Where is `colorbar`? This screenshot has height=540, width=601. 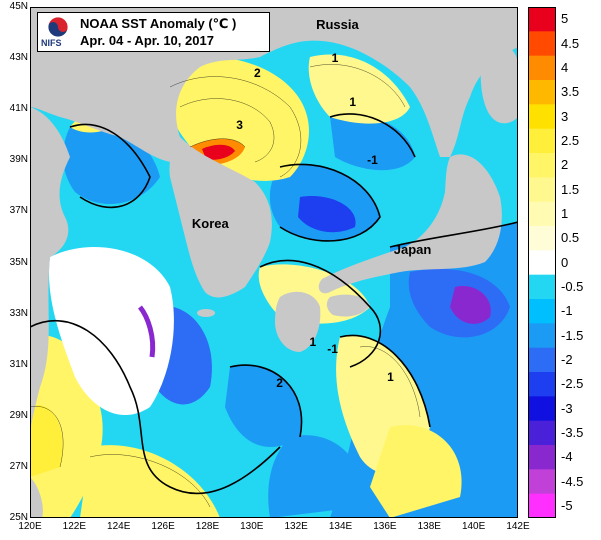
colorbar is located at coordinates (542, 262).